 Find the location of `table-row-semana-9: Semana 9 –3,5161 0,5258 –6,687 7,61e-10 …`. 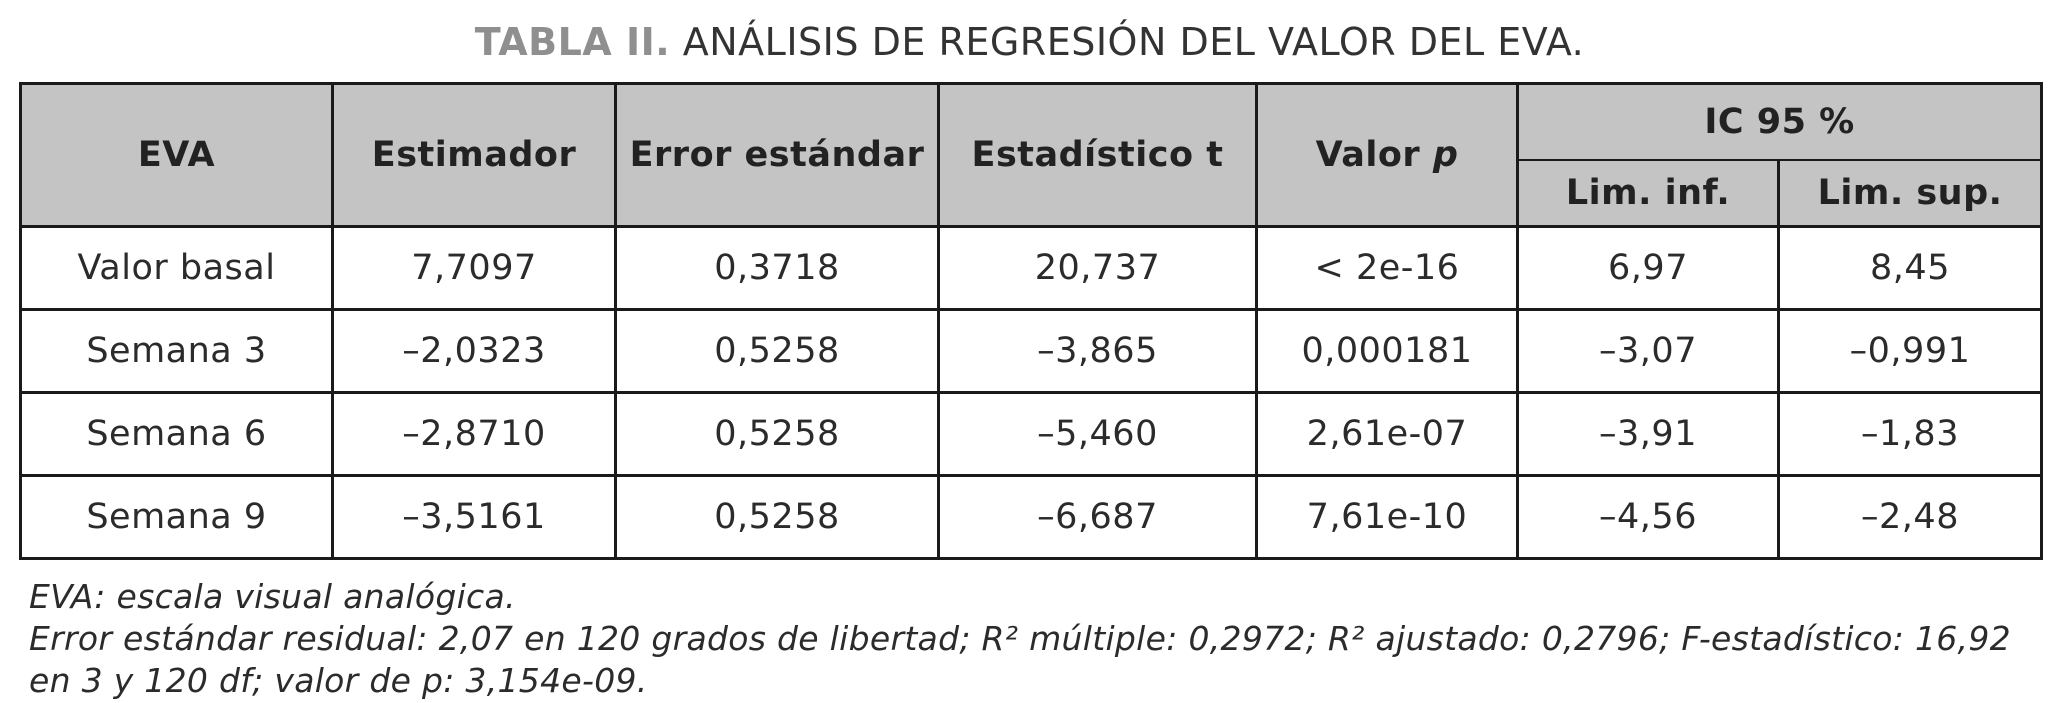

table-row-semana-9: Semana 9 –3,5161 0,5258 –6,687 7,61e-10 … is located at coordinates (1031, 517).